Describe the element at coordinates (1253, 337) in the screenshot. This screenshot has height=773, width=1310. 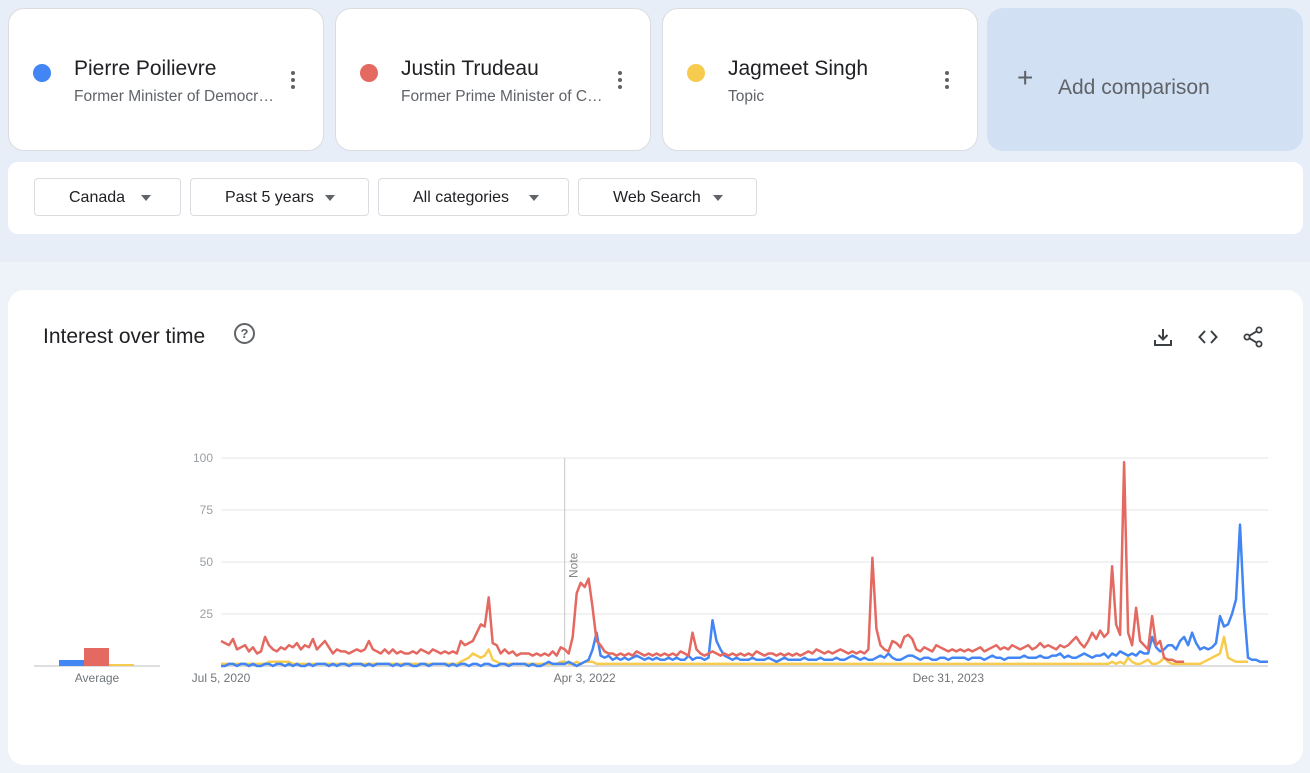
I see `share-icon` at that location.